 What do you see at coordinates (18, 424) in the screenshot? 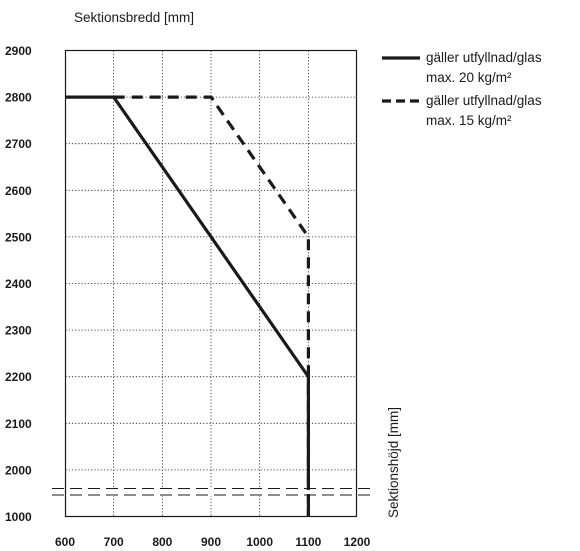
I see `y-tick-label: 2100` at bounding box center [18, 424].